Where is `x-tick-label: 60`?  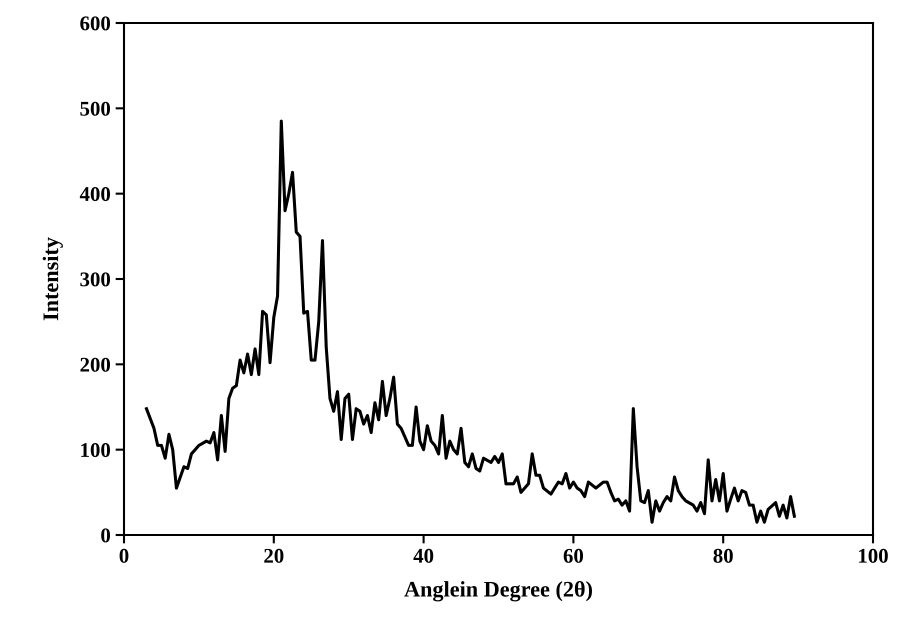
x-tick-label: 60 is located at coordinates (574, 555).